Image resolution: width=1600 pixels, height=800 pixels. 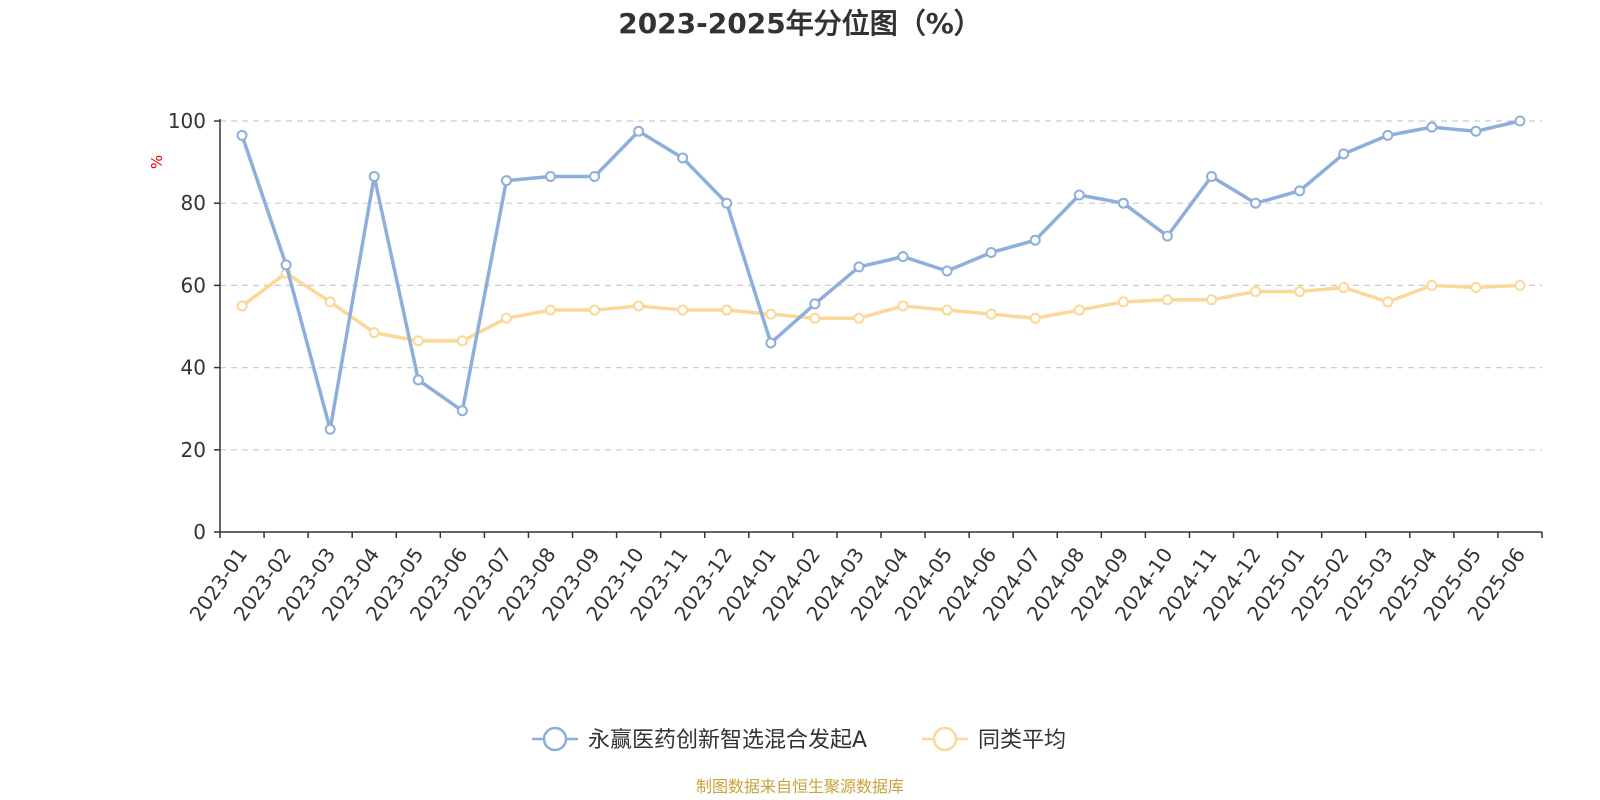 I want to click on legend-label: 永赢医药创新智选混合发起A, so click(x=727, y=740).